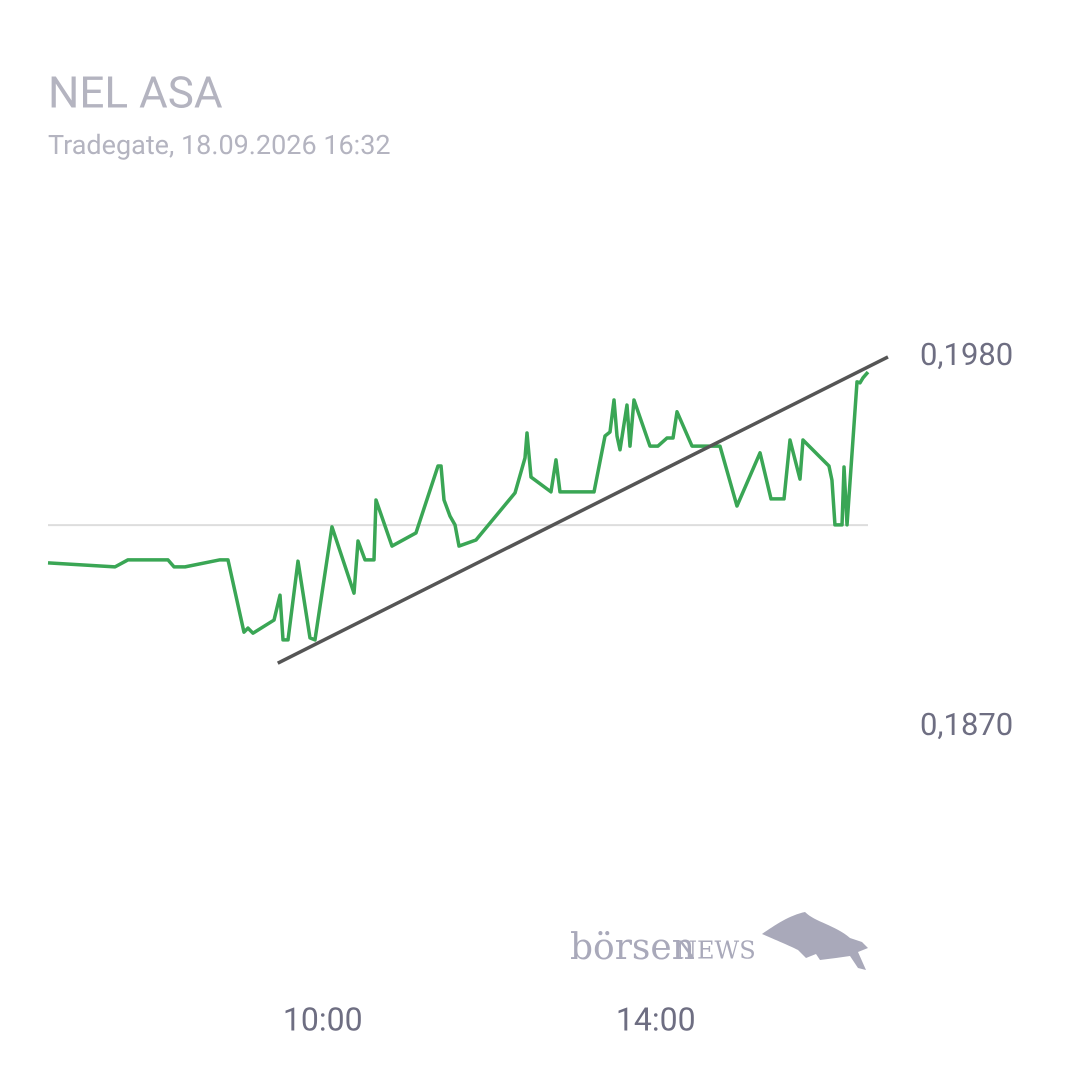  What do you see at coordinates (966, 354) in the screenshot?
I see `y-tick-label: 0,1980` at bounding box center [966, 354].